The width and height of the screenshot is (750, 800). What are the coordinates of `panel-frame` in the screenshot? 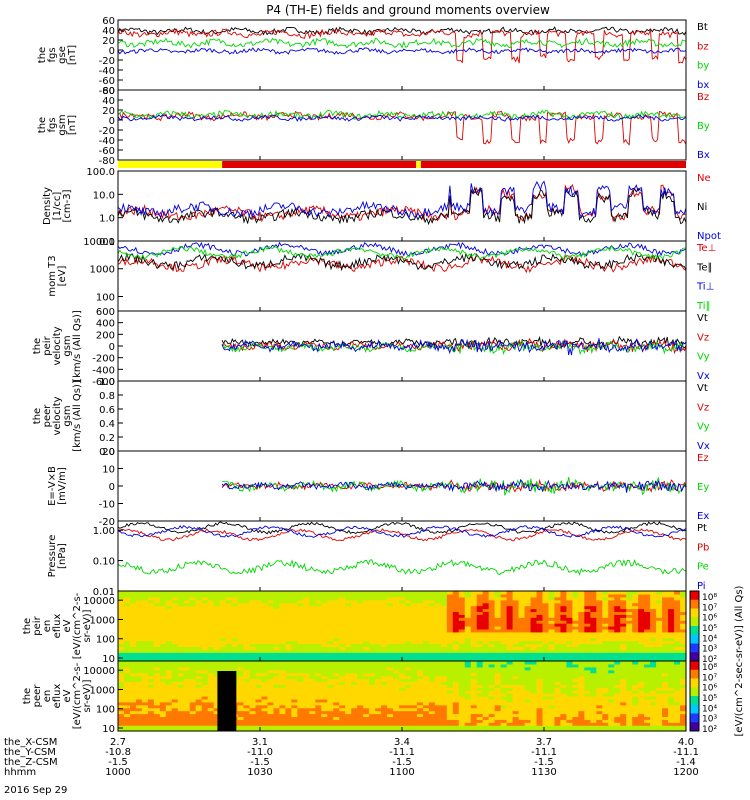 It's located at (402, 346).